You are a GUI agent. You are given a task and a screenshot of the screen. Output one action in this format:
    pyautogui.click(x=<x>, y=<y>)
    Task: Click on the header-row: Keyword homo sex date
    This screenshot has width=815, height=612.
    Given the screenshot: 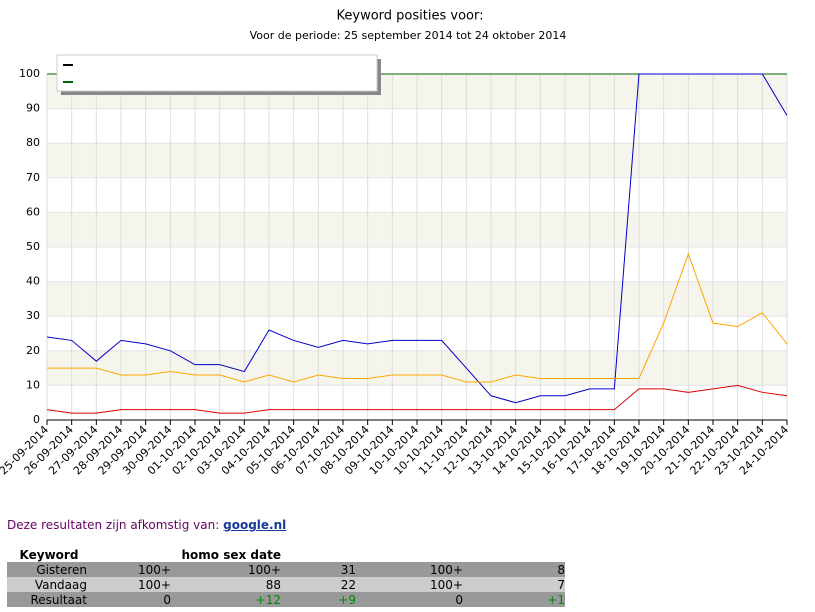 What is the action you would take?
    pyautogui.click(x=286, y=554)
    